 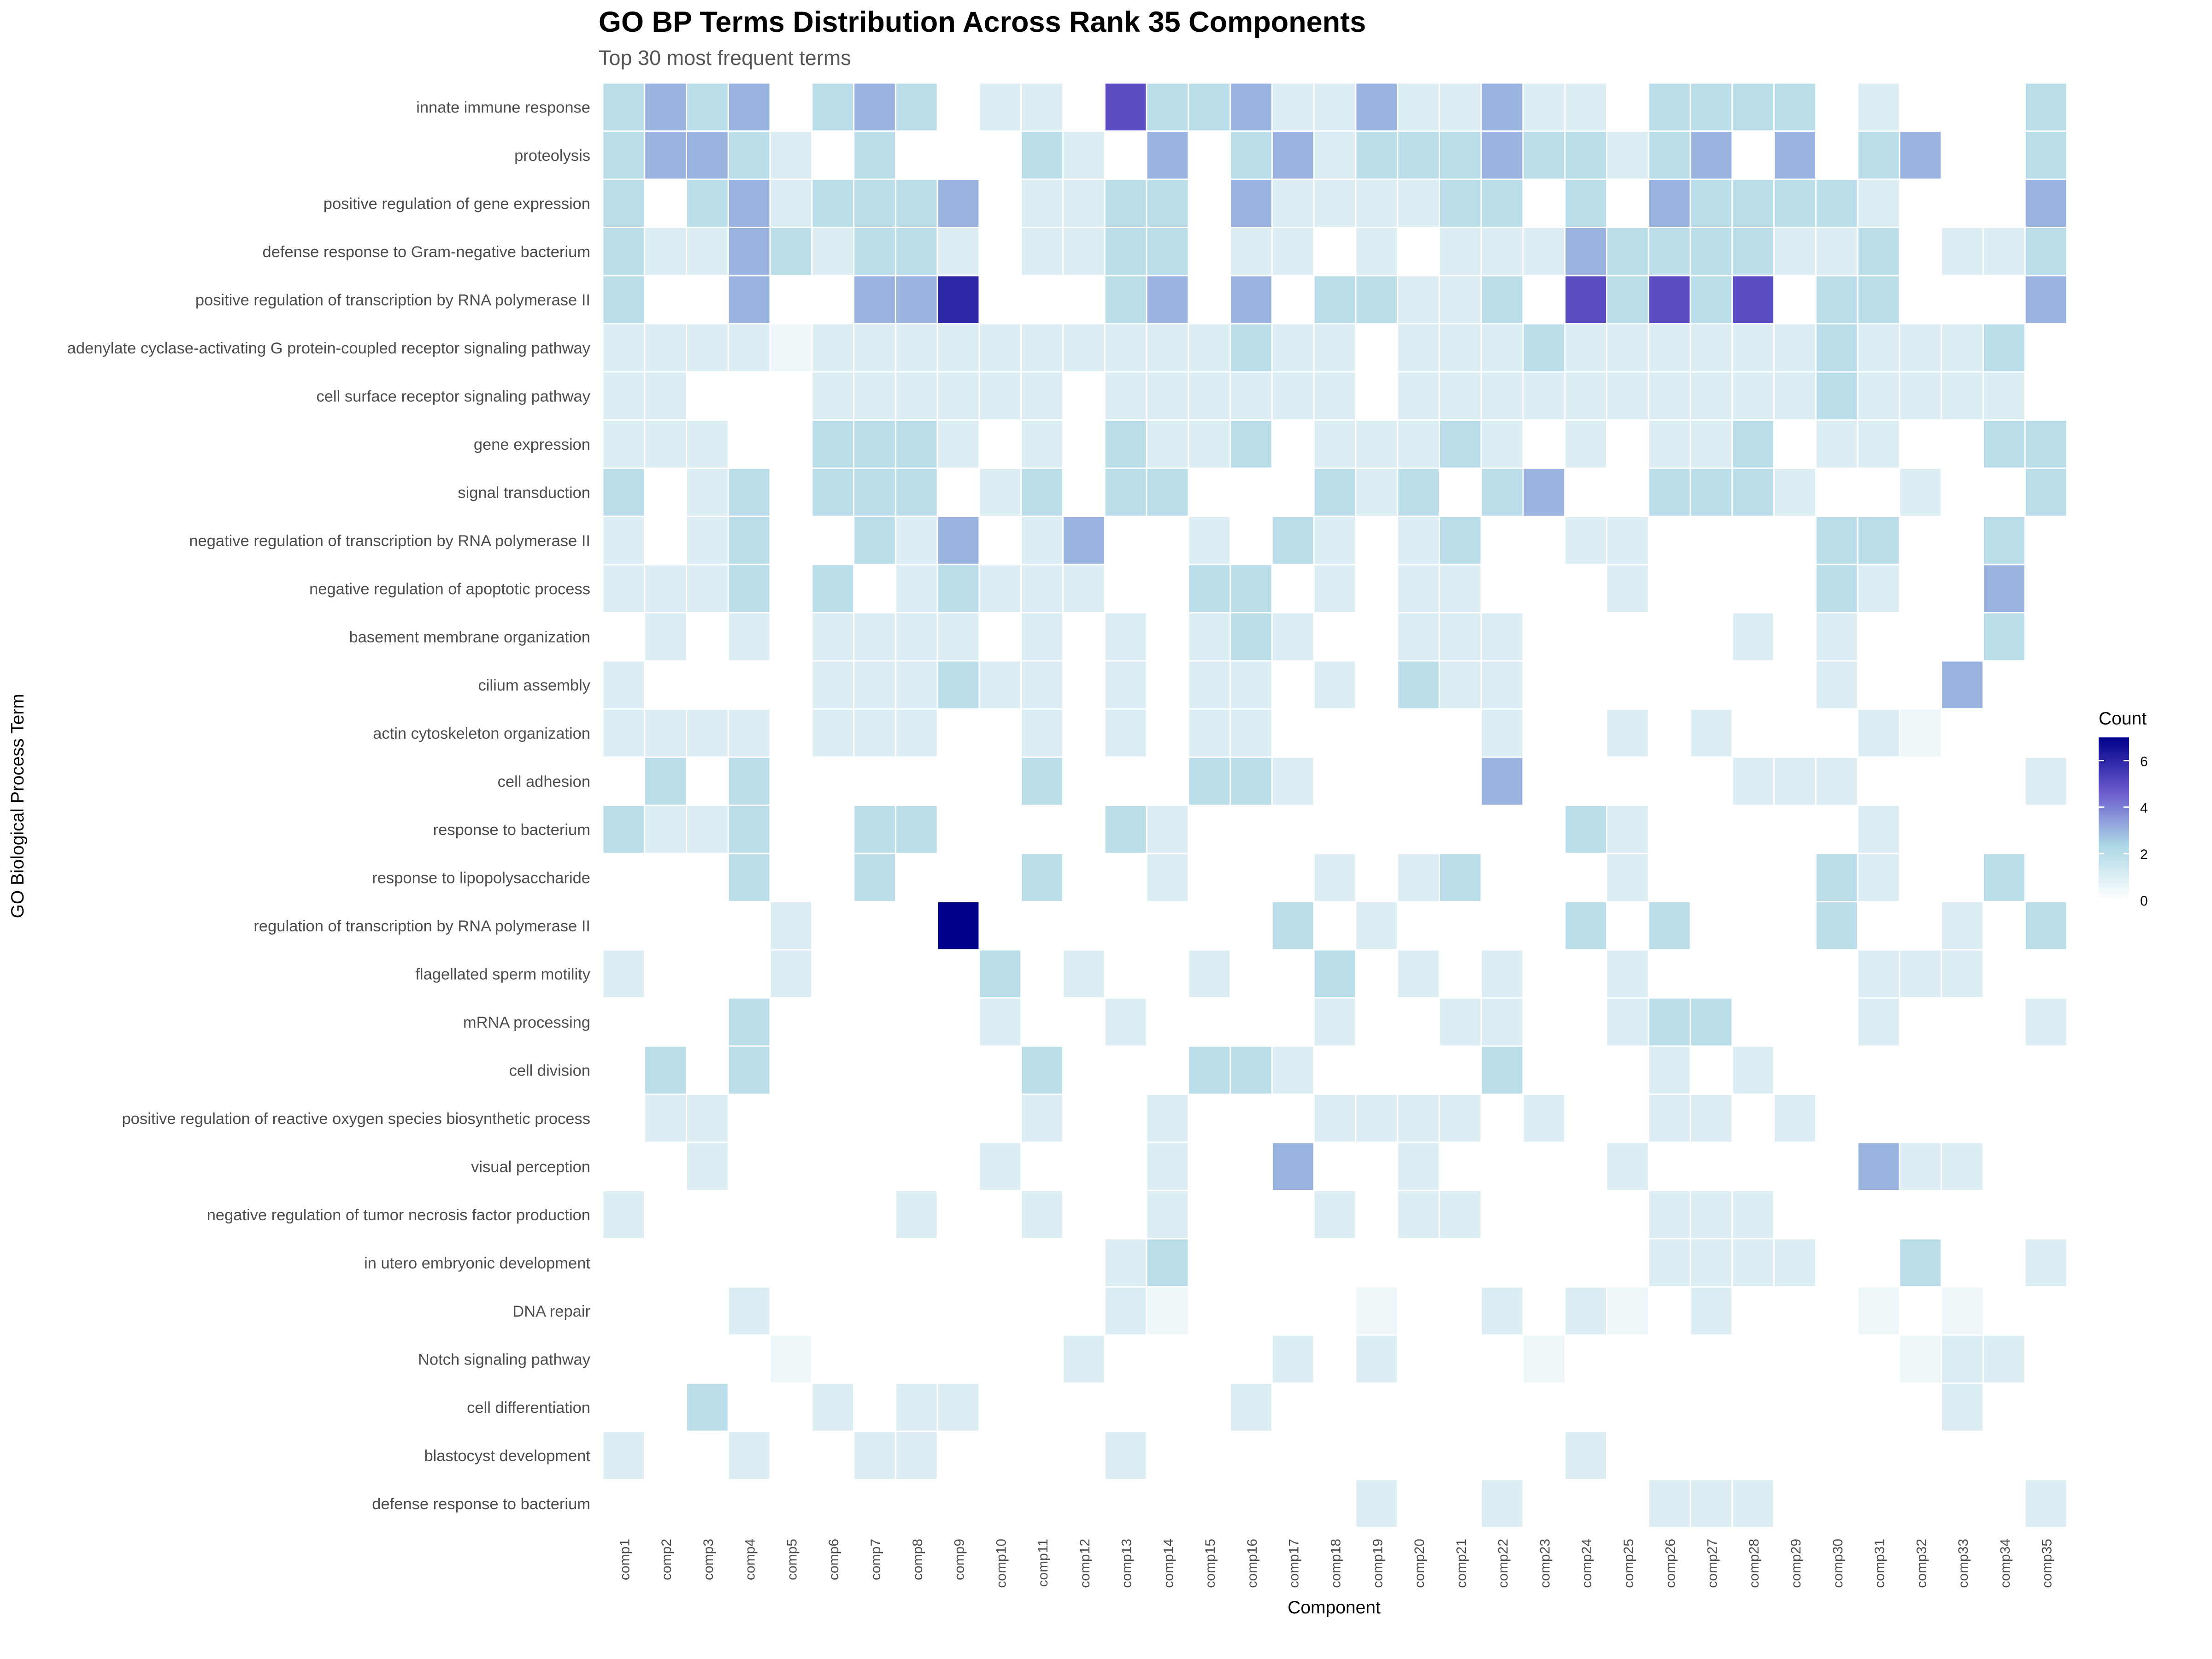 What do you see at coordinates (1334, 1608) in the screenshot?
I see `x-axis-label: Component` at bounding box center [1334, 1608].